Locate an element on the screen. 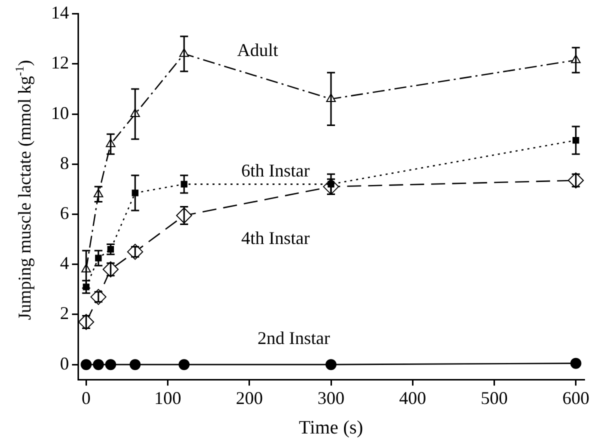 The height and width of the screenshot is (444, 614). y-tick-label: 4 is located at coordinates (64, 263).